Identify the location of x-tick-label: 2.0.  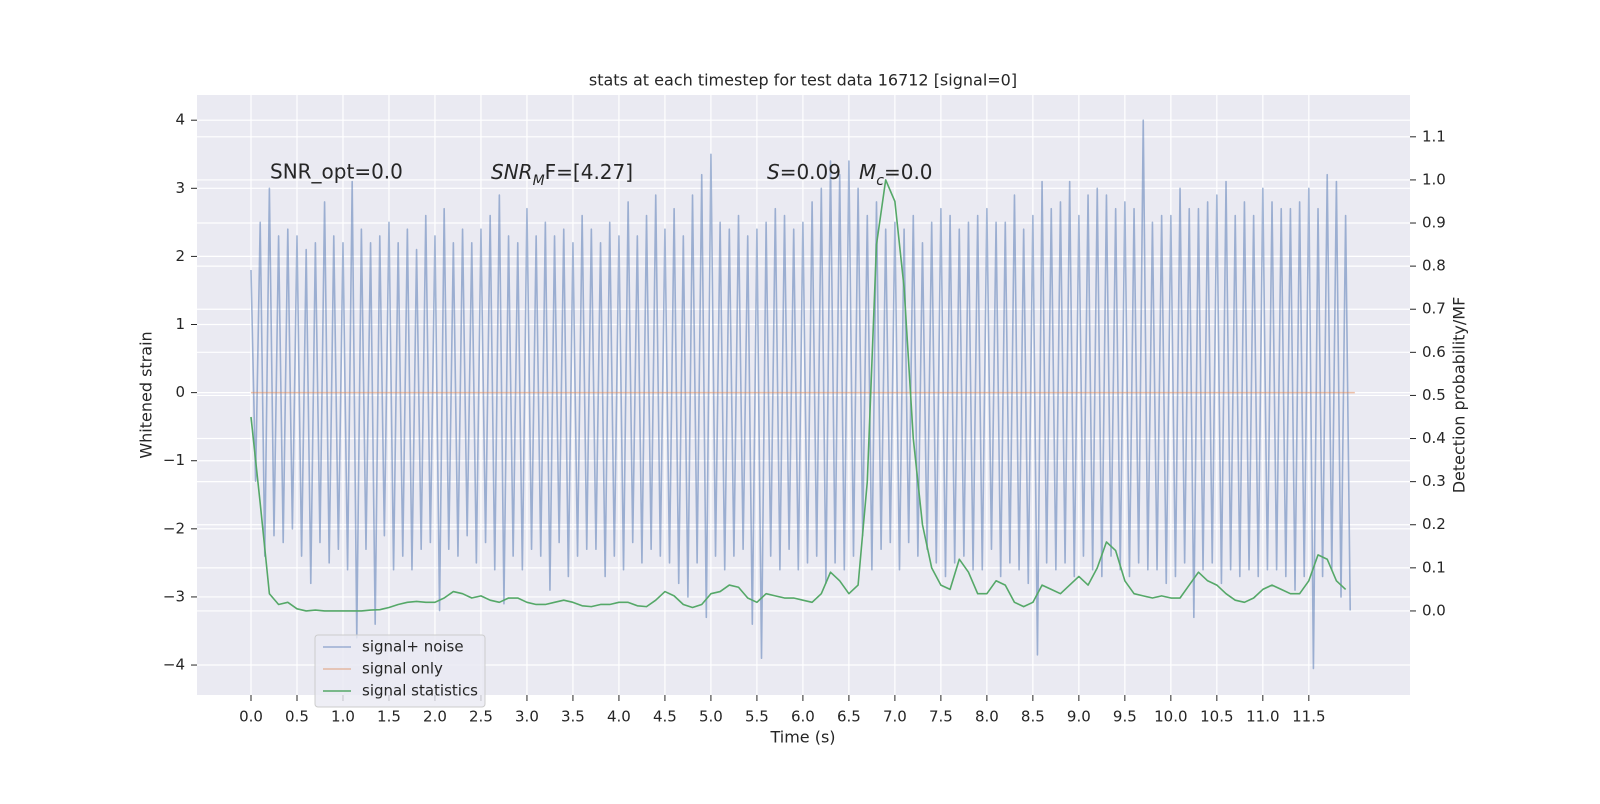
(435, 717).